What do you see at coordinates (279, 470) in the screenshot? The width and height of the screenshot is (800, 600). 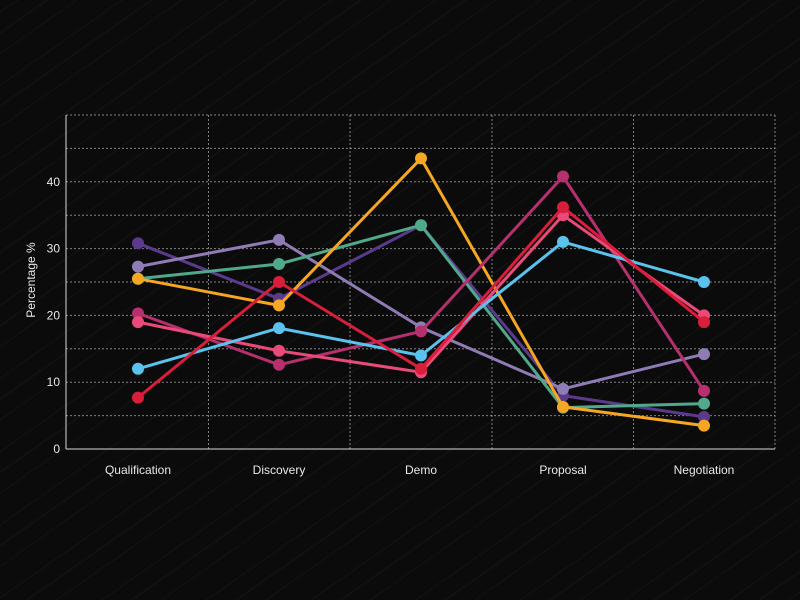 I see `x-tick-label: Discovery` at bounding box center [279, 470].